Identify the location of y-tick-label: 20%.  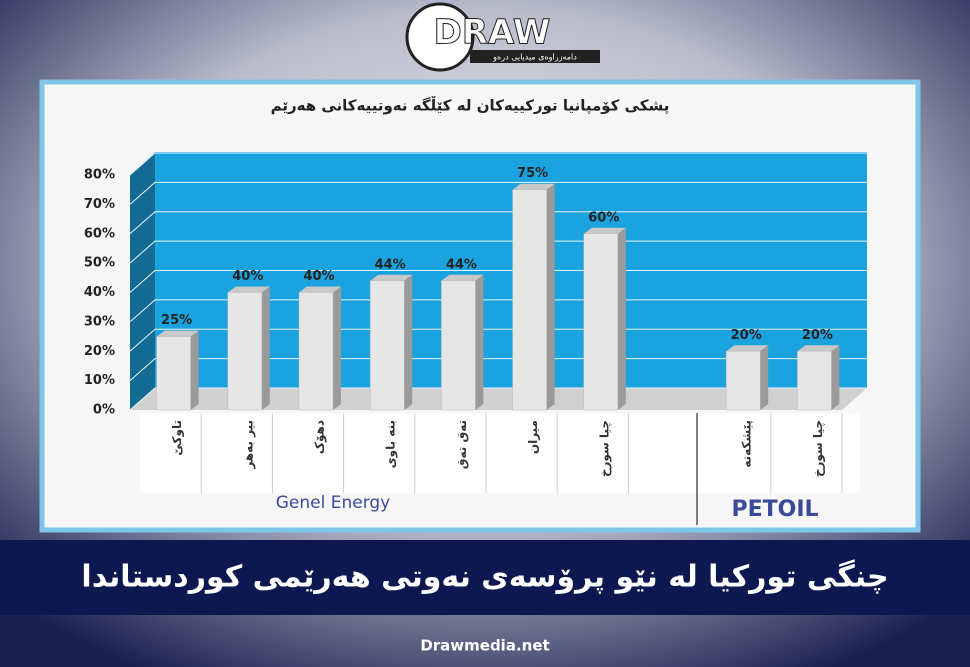
(99, 351).